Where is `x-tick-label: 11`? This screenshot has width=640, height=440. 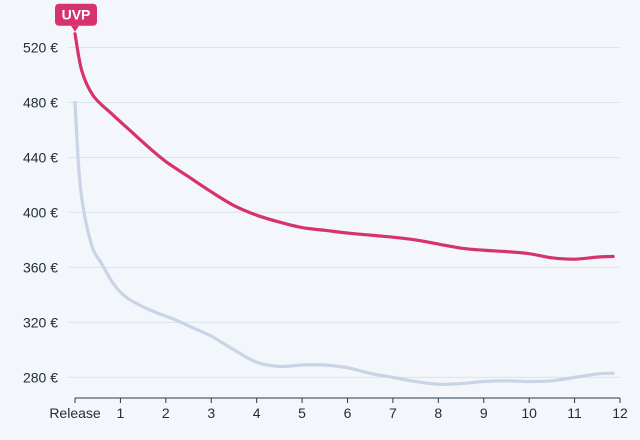 x-tick-label: 11 is located at coordinates (574, 413).